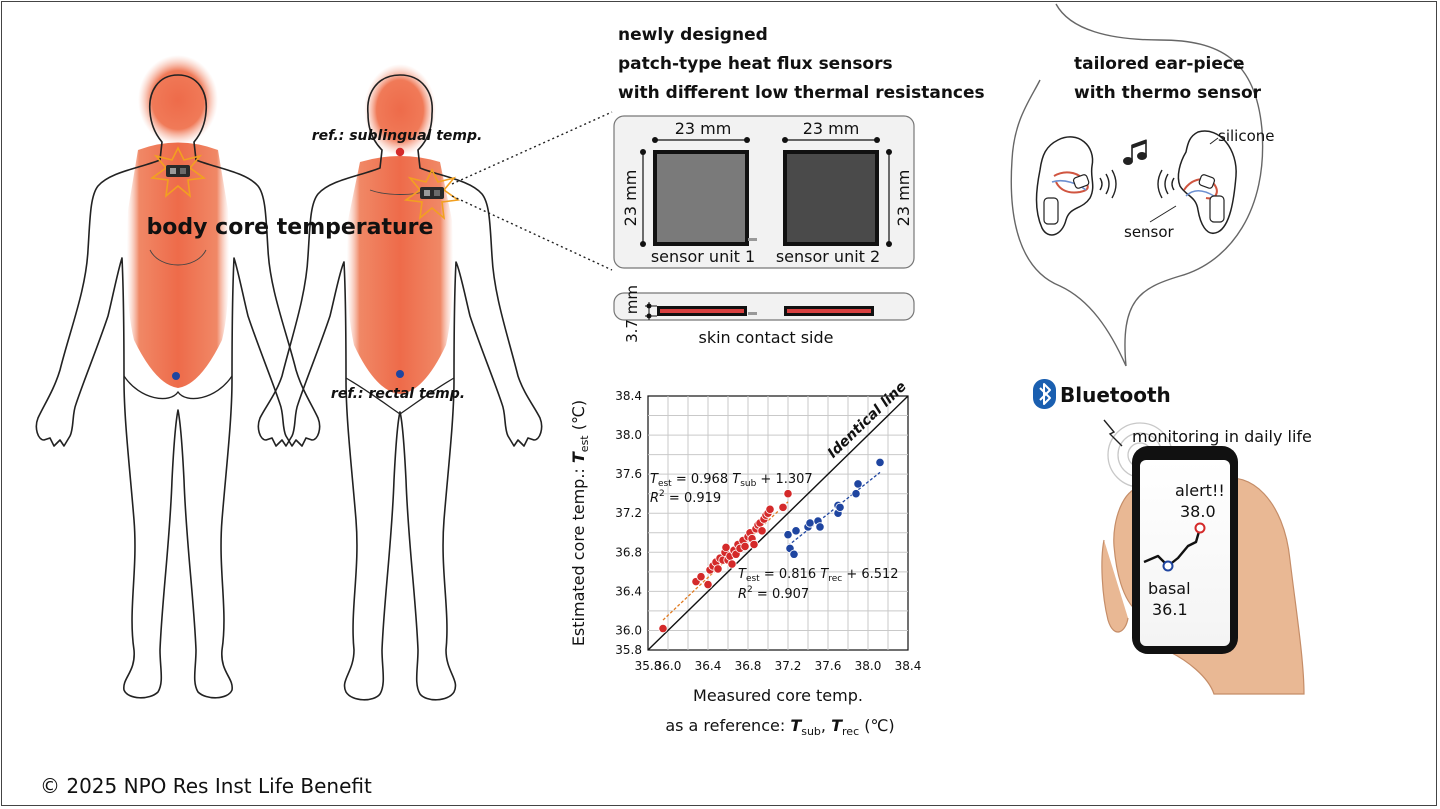 This screenshot has height=809, width=1440. Describe the element at coordinates (788, 666) in the screenshot. I see `x-tick-label: 37.2` at that location.